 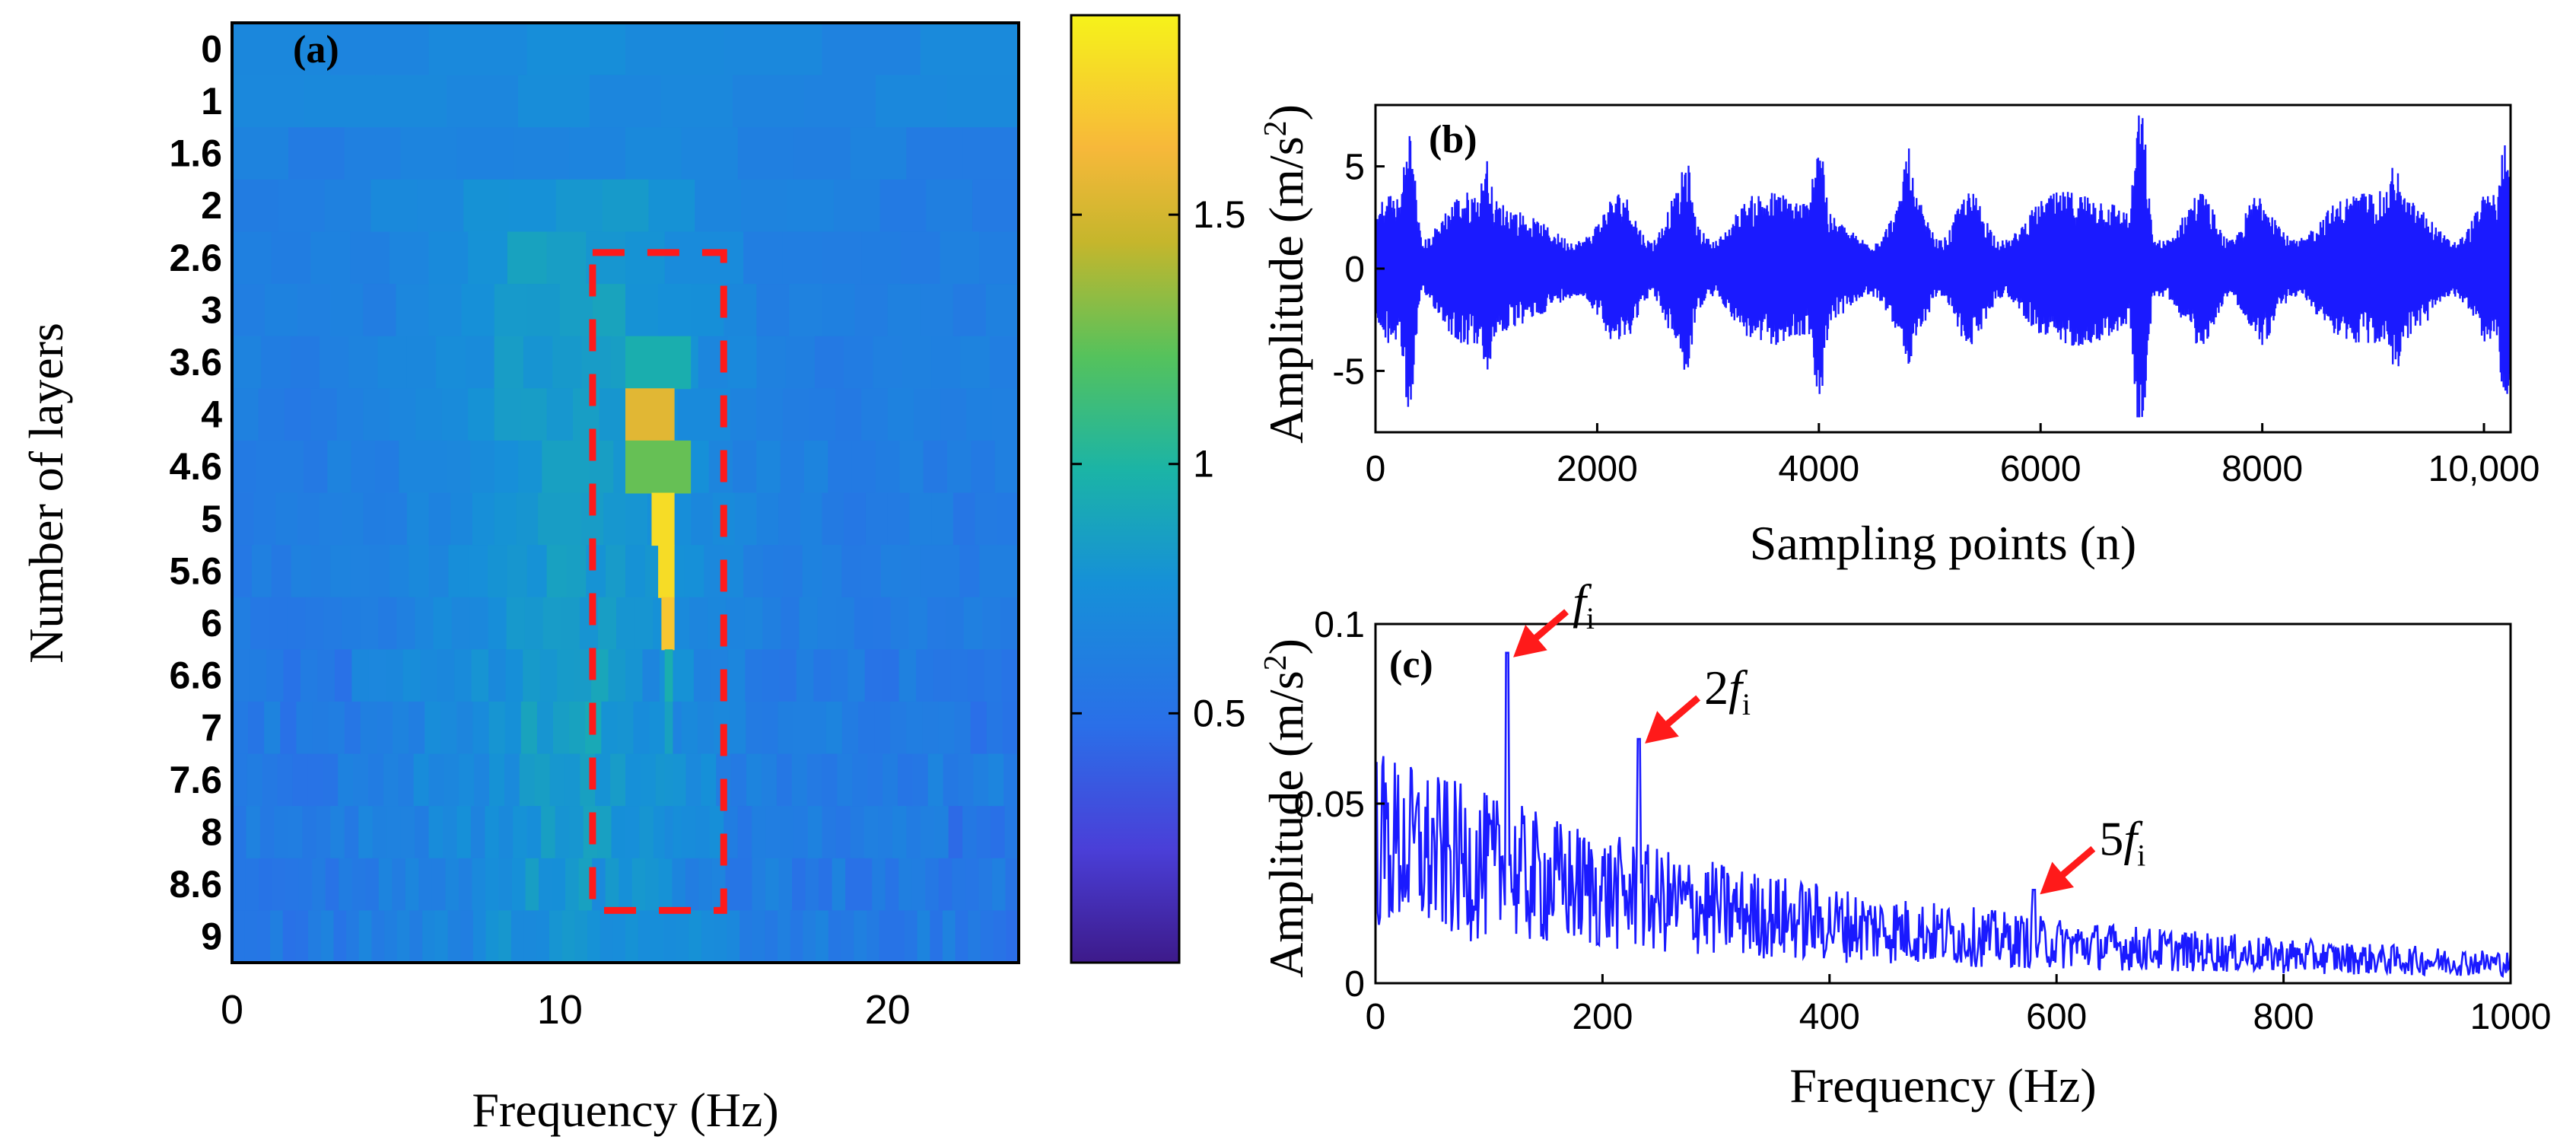 What do you see at coordinates (211, 623) in the screenshot?
I see `y-tick-label: 6` at bounding box center [211, 623].